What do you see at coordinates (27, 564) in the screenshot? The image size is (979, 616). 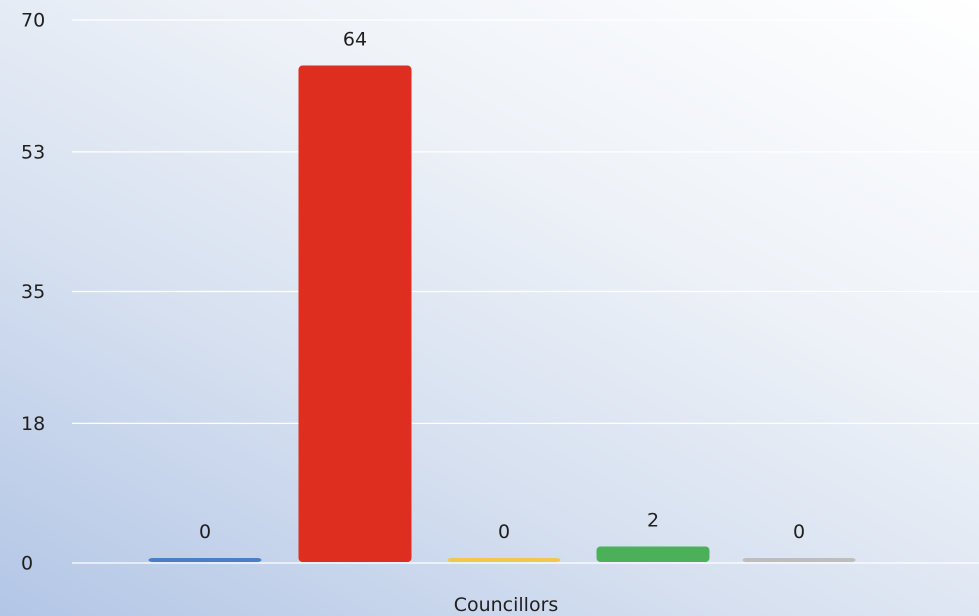 I see `y-tick-label: 0` at bounding box center [27, 564].